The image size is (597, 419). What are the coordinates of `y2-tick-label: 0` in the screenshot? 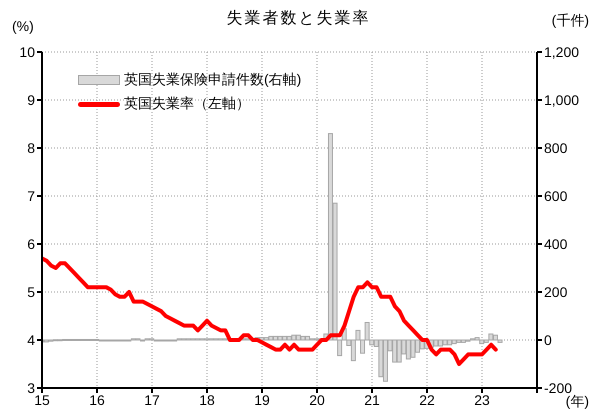 It's located at (548, 340).